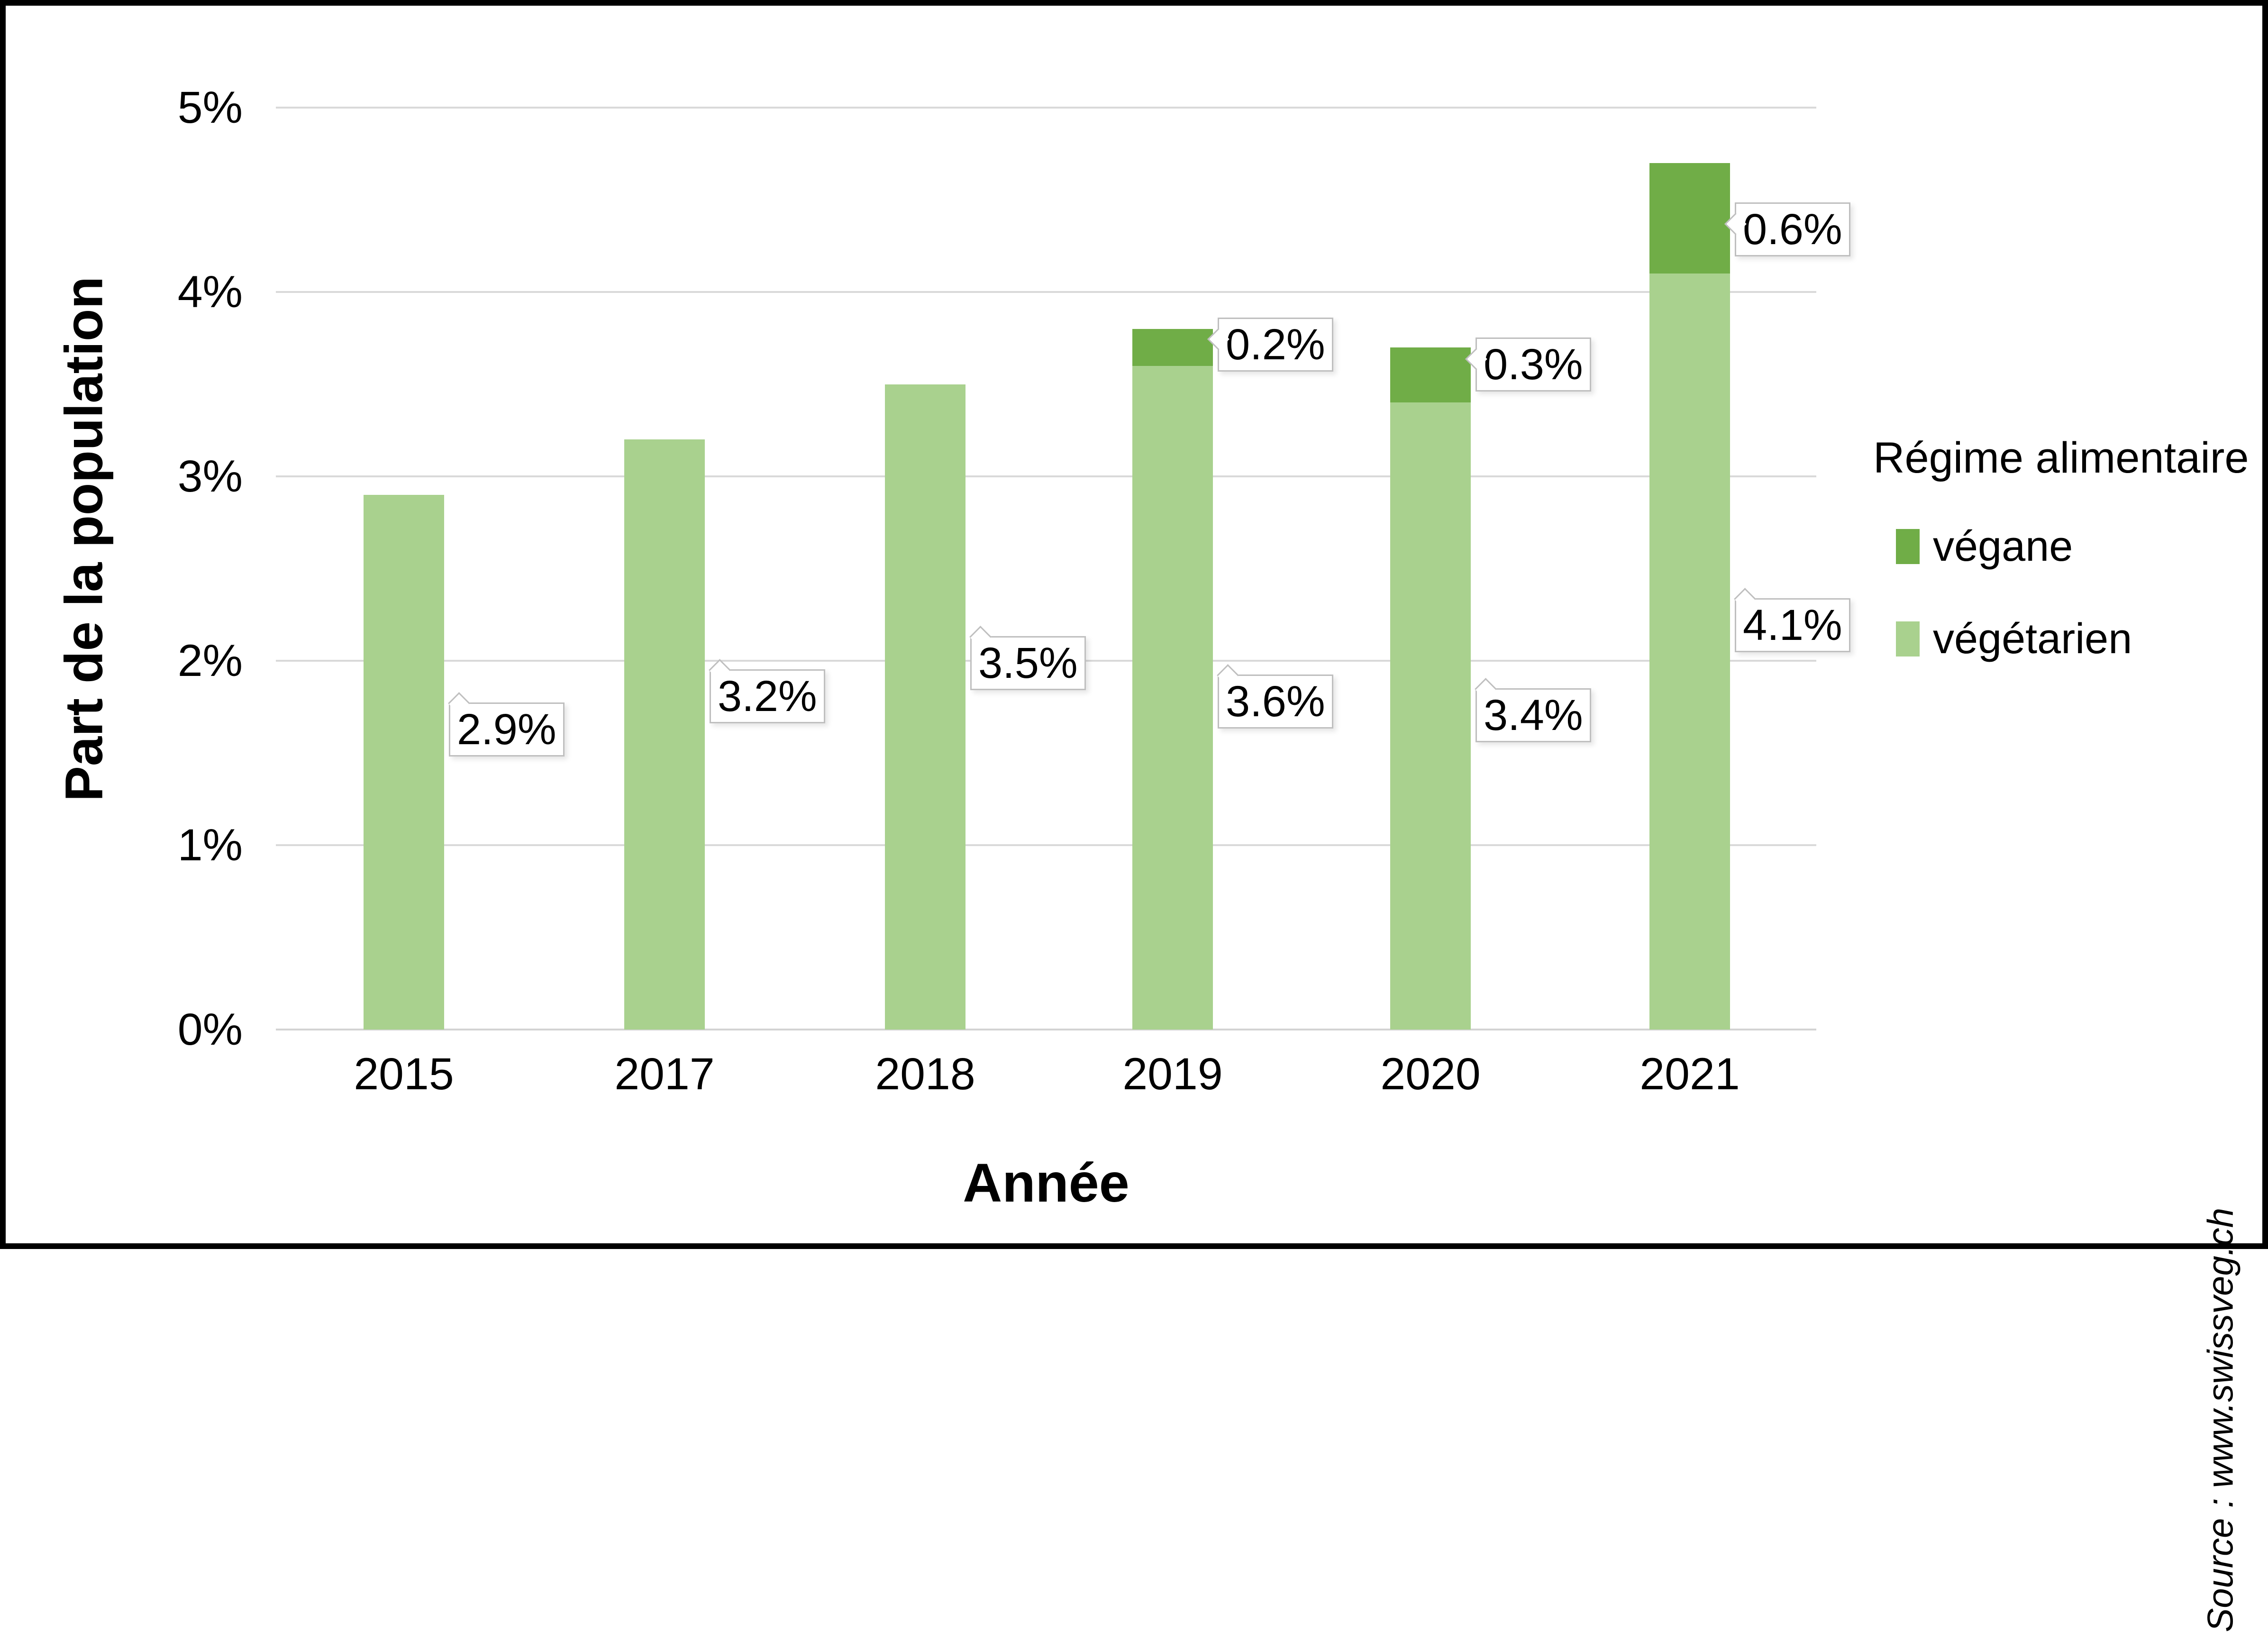 The width and height of the screenshot is (2268, 1632). What do you see at coordinates (1534, 364) in the screenshot?
I see `data-label-text: 0.3%` at bounding box center [1534, 364].